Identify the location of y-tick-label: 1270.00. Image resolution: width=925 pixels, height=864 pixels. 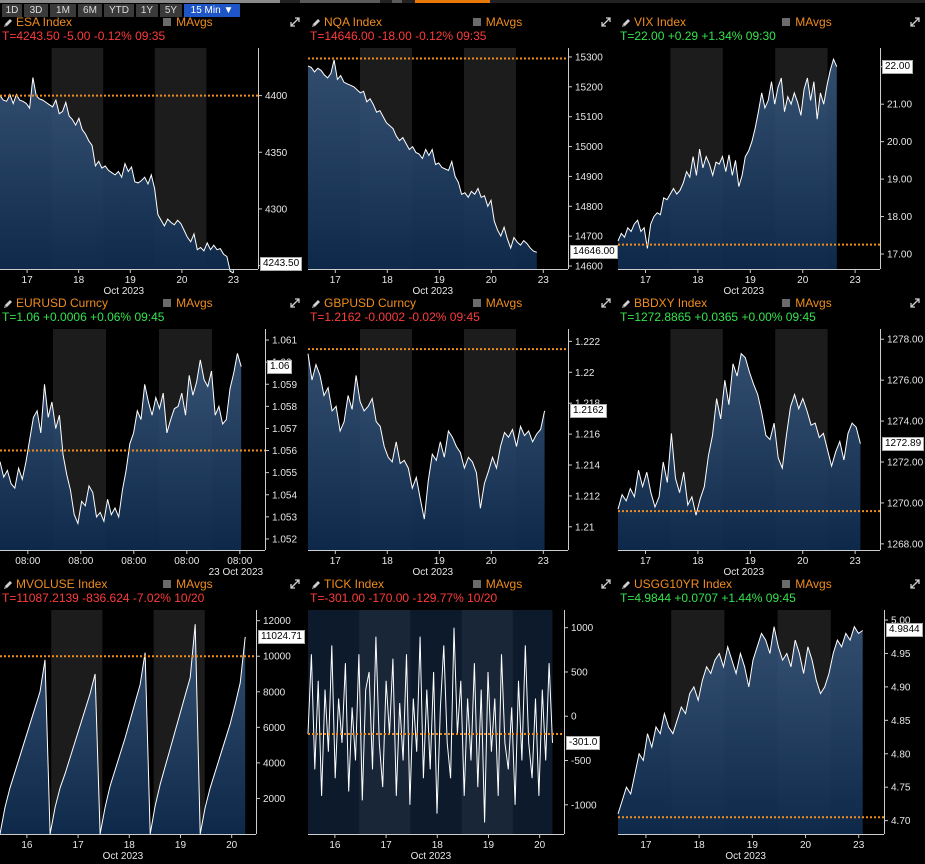
(905, 503).